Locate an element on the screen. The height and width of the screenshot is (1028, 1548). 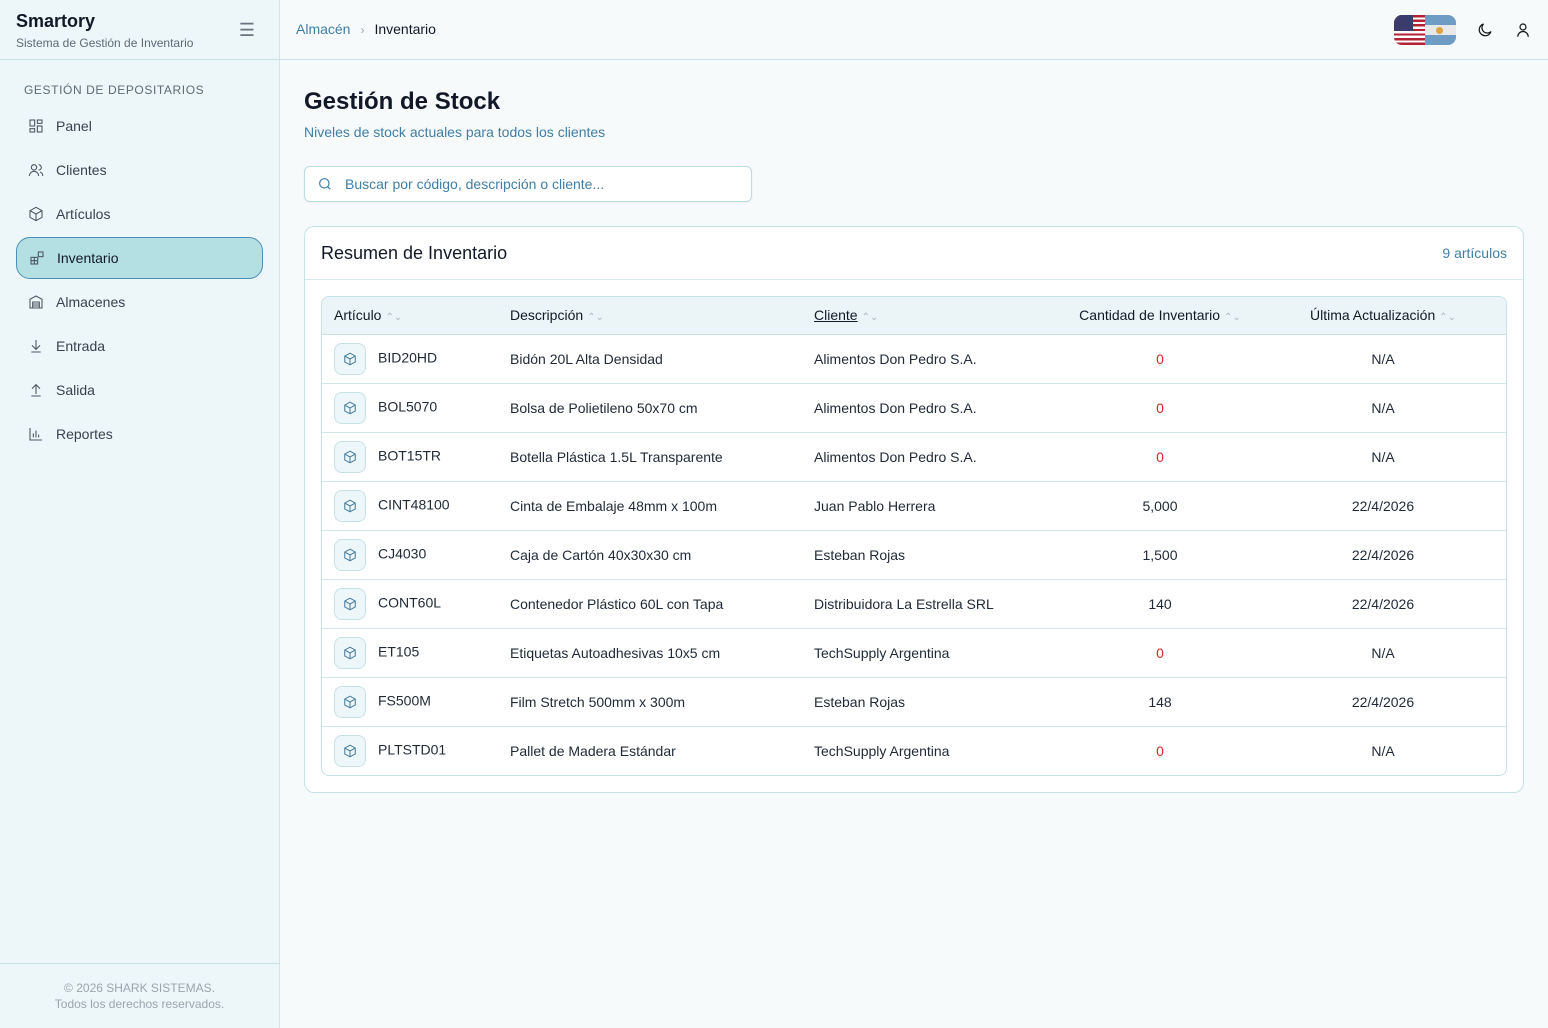
warehouse-icon is located at coordinates (36, 302).